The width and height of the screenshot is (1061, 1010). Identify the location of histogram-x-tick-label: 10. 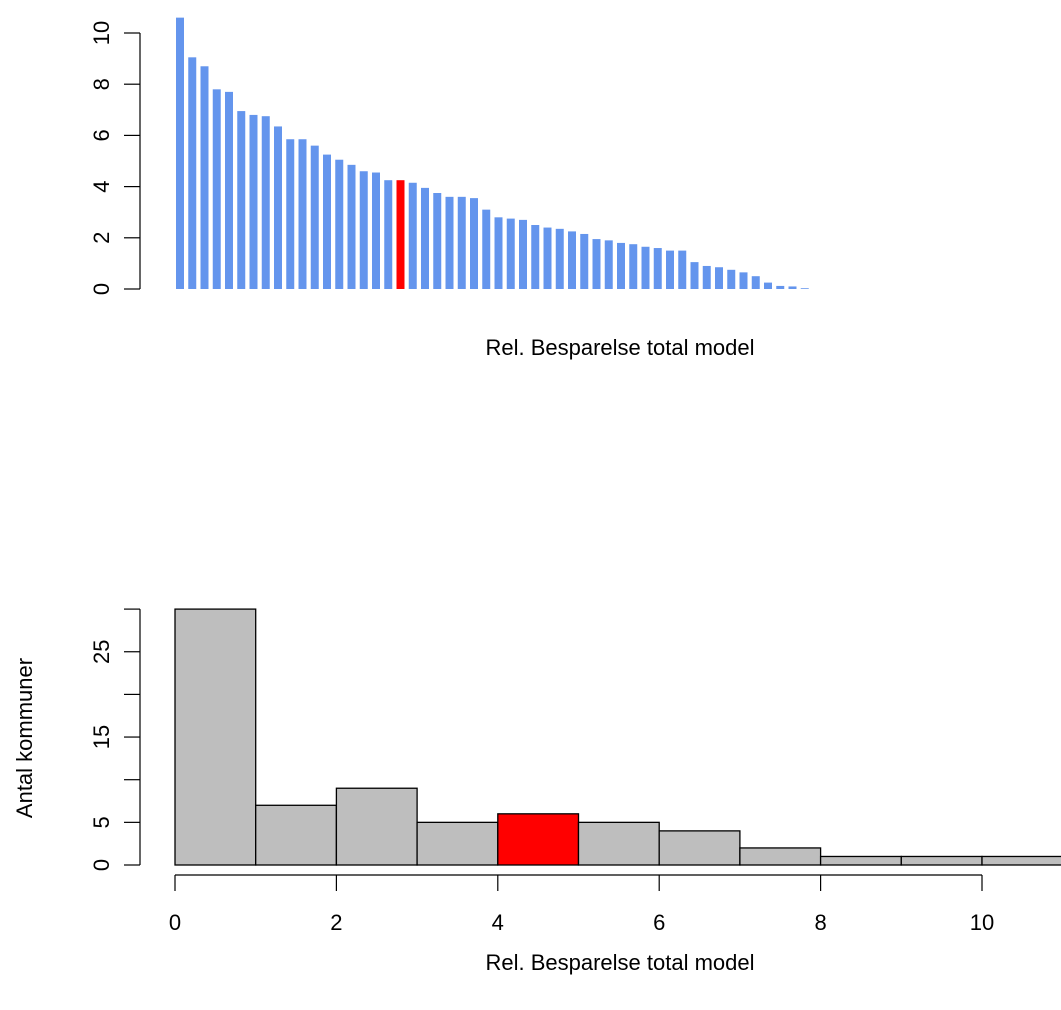
(982, 922).